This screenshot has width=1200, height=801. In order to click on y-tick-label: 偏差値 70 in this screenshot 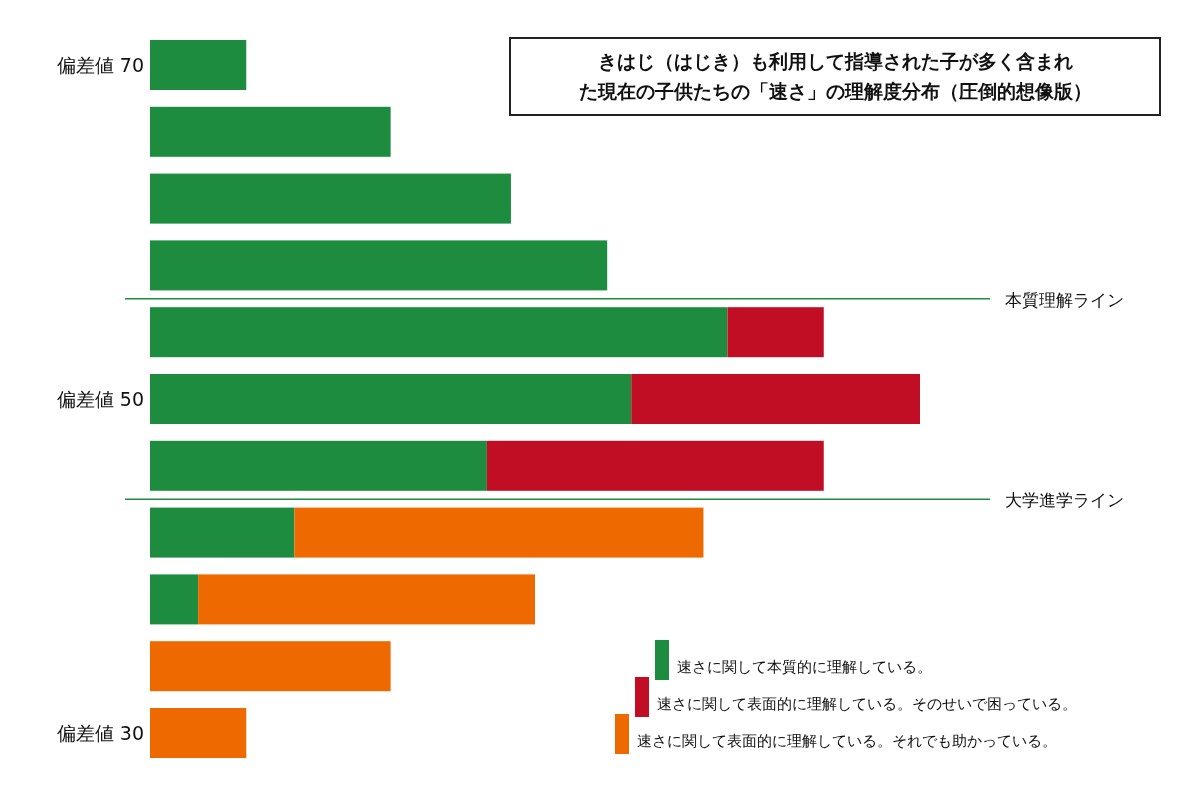, I will do `click(100, 65)`.